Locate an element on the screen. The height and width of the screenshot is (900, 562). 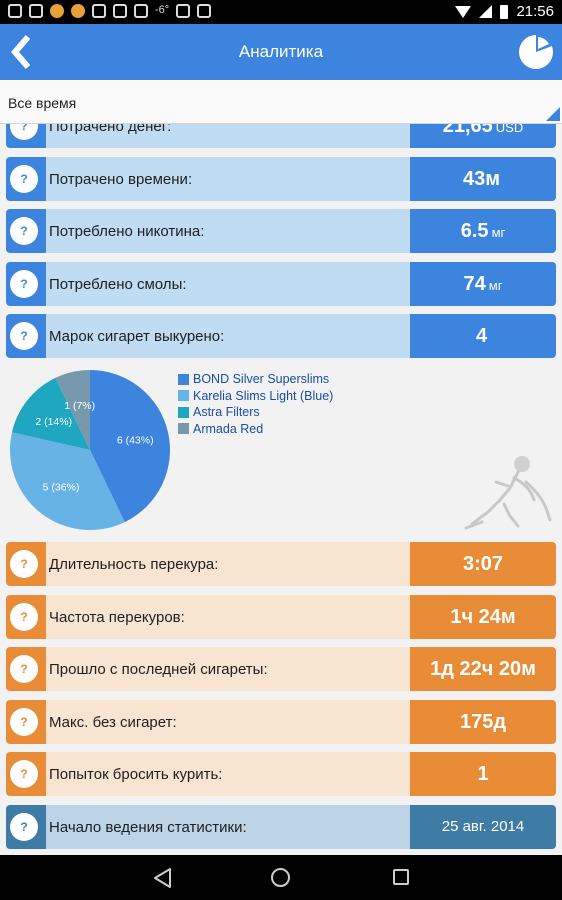
pie-chart-button is located at coordinates (536, 52).